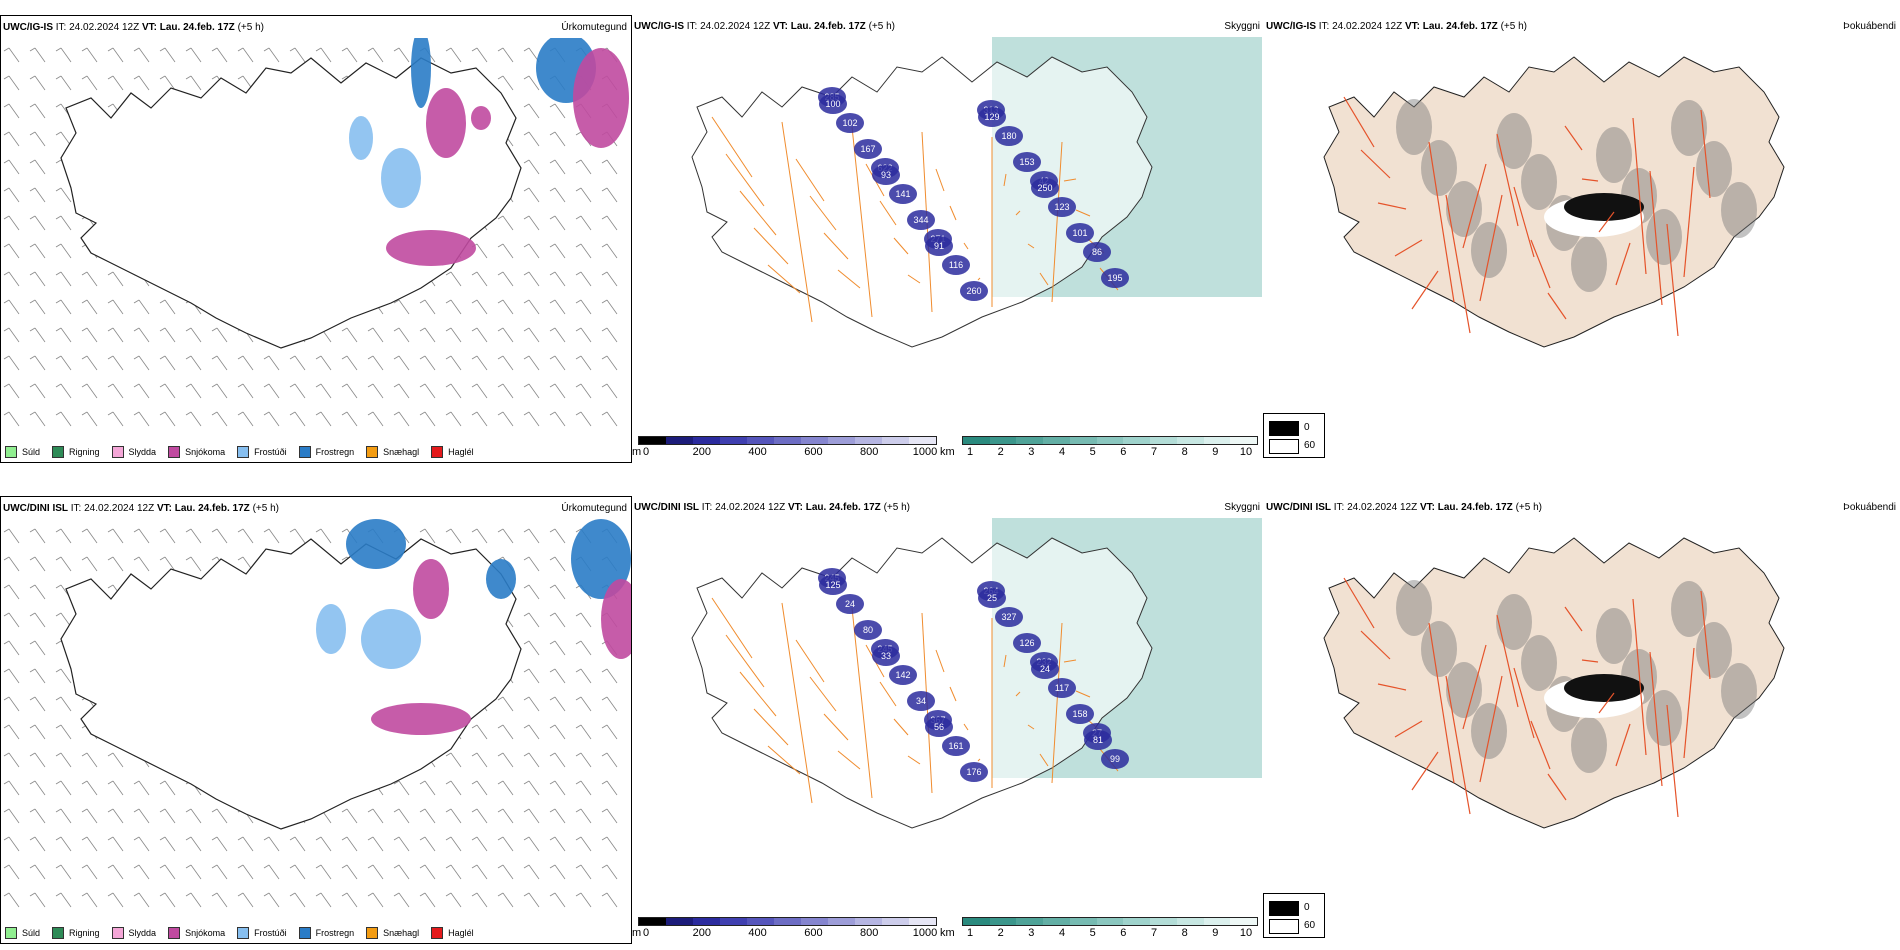 The height and width of the screenshot is (950, 1900). I want to click on legend-swatch, so click(11, 452).